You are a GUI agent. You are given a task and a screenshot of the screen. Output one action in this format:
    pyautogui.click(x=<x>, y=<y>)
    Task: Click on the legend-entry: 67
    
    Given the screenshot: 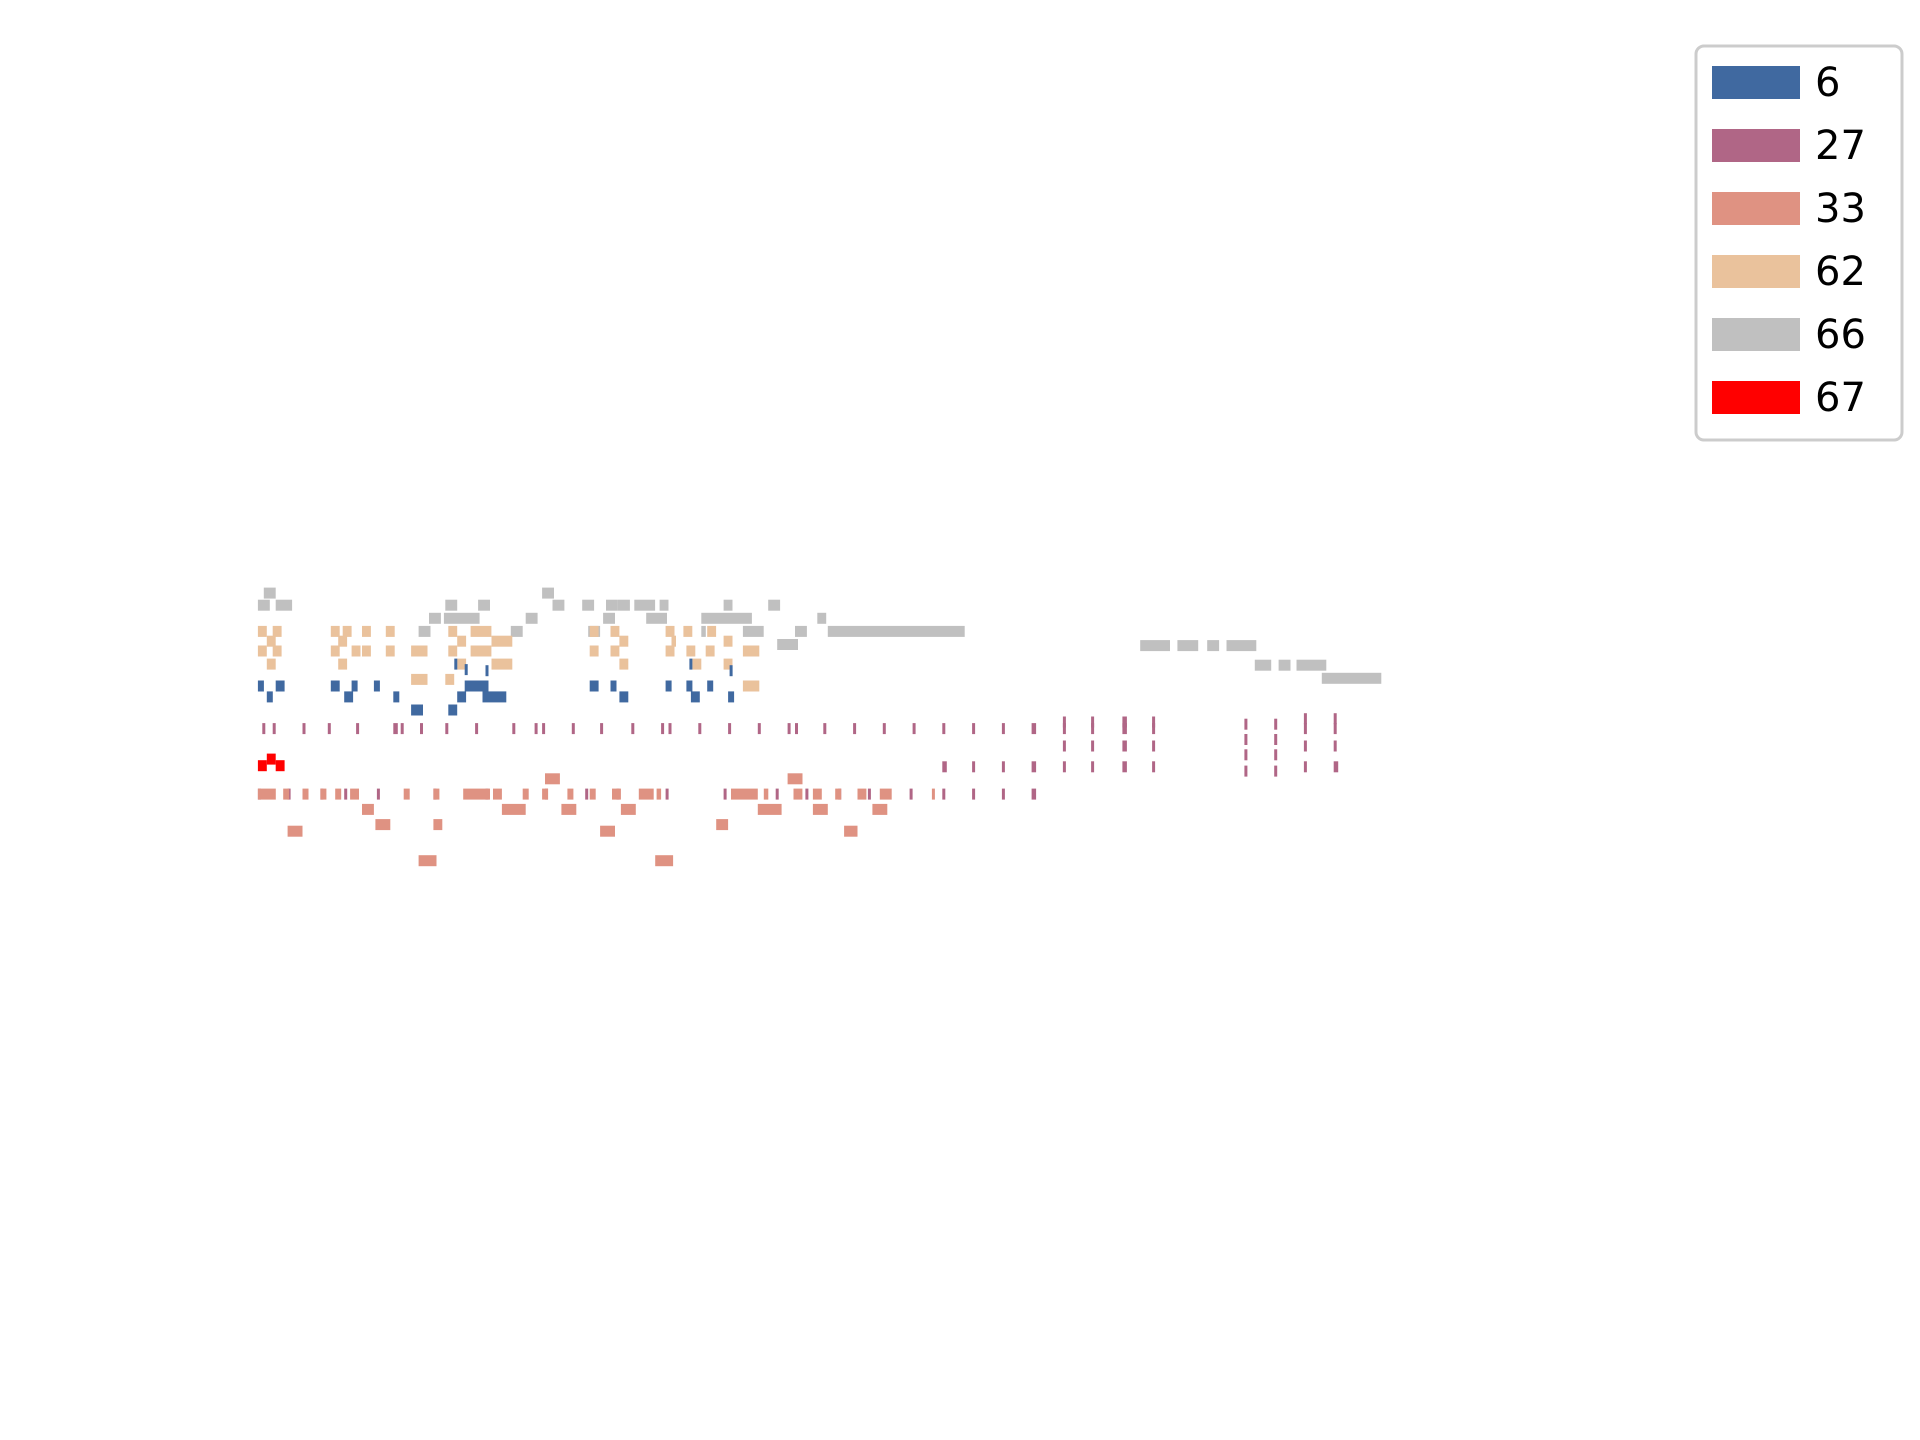 What is the action you would take?
    pyautogui.click(x=1789, y=398)
    